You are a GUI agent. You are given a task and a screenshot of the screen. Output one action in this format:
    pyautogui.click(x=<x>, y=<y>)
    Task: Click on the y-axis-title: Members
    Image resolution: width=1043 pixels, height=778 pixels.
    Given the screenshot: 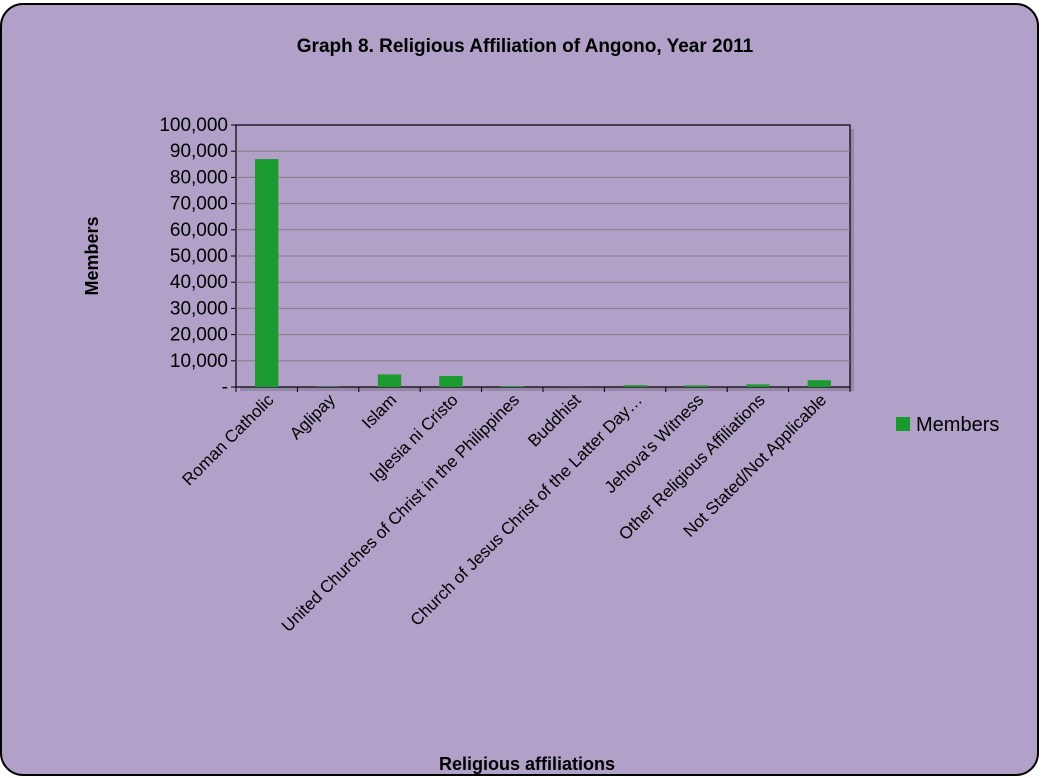 What is the action you would take?
    pyautogui.click(x=92, y=255)
    